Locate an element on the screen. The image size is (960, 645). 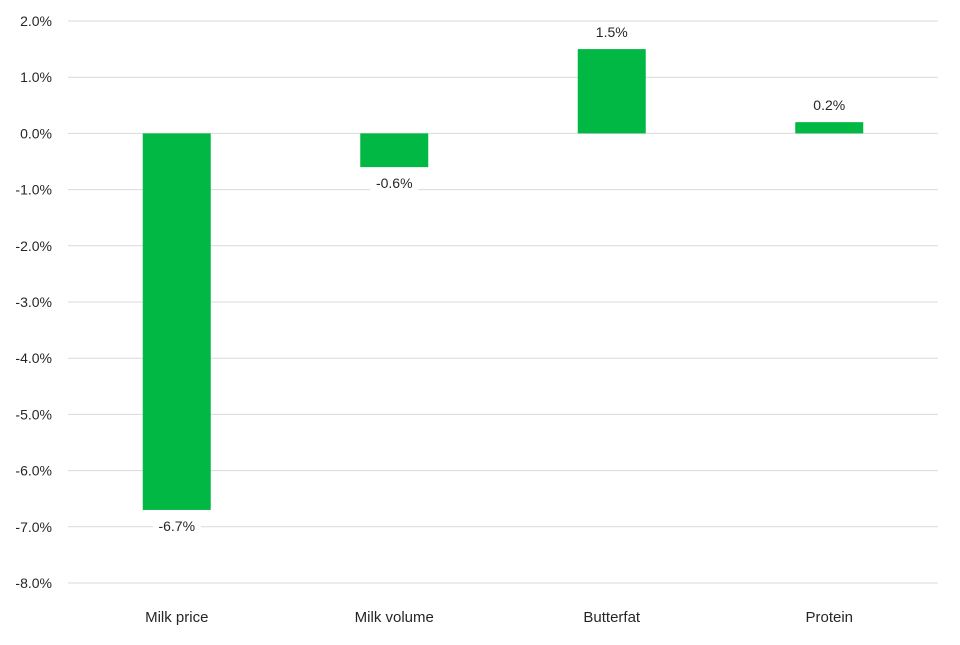
x-axis-category-labels: Milk price Milk volume Butterfat Protein is located at coordinates (499, 617).